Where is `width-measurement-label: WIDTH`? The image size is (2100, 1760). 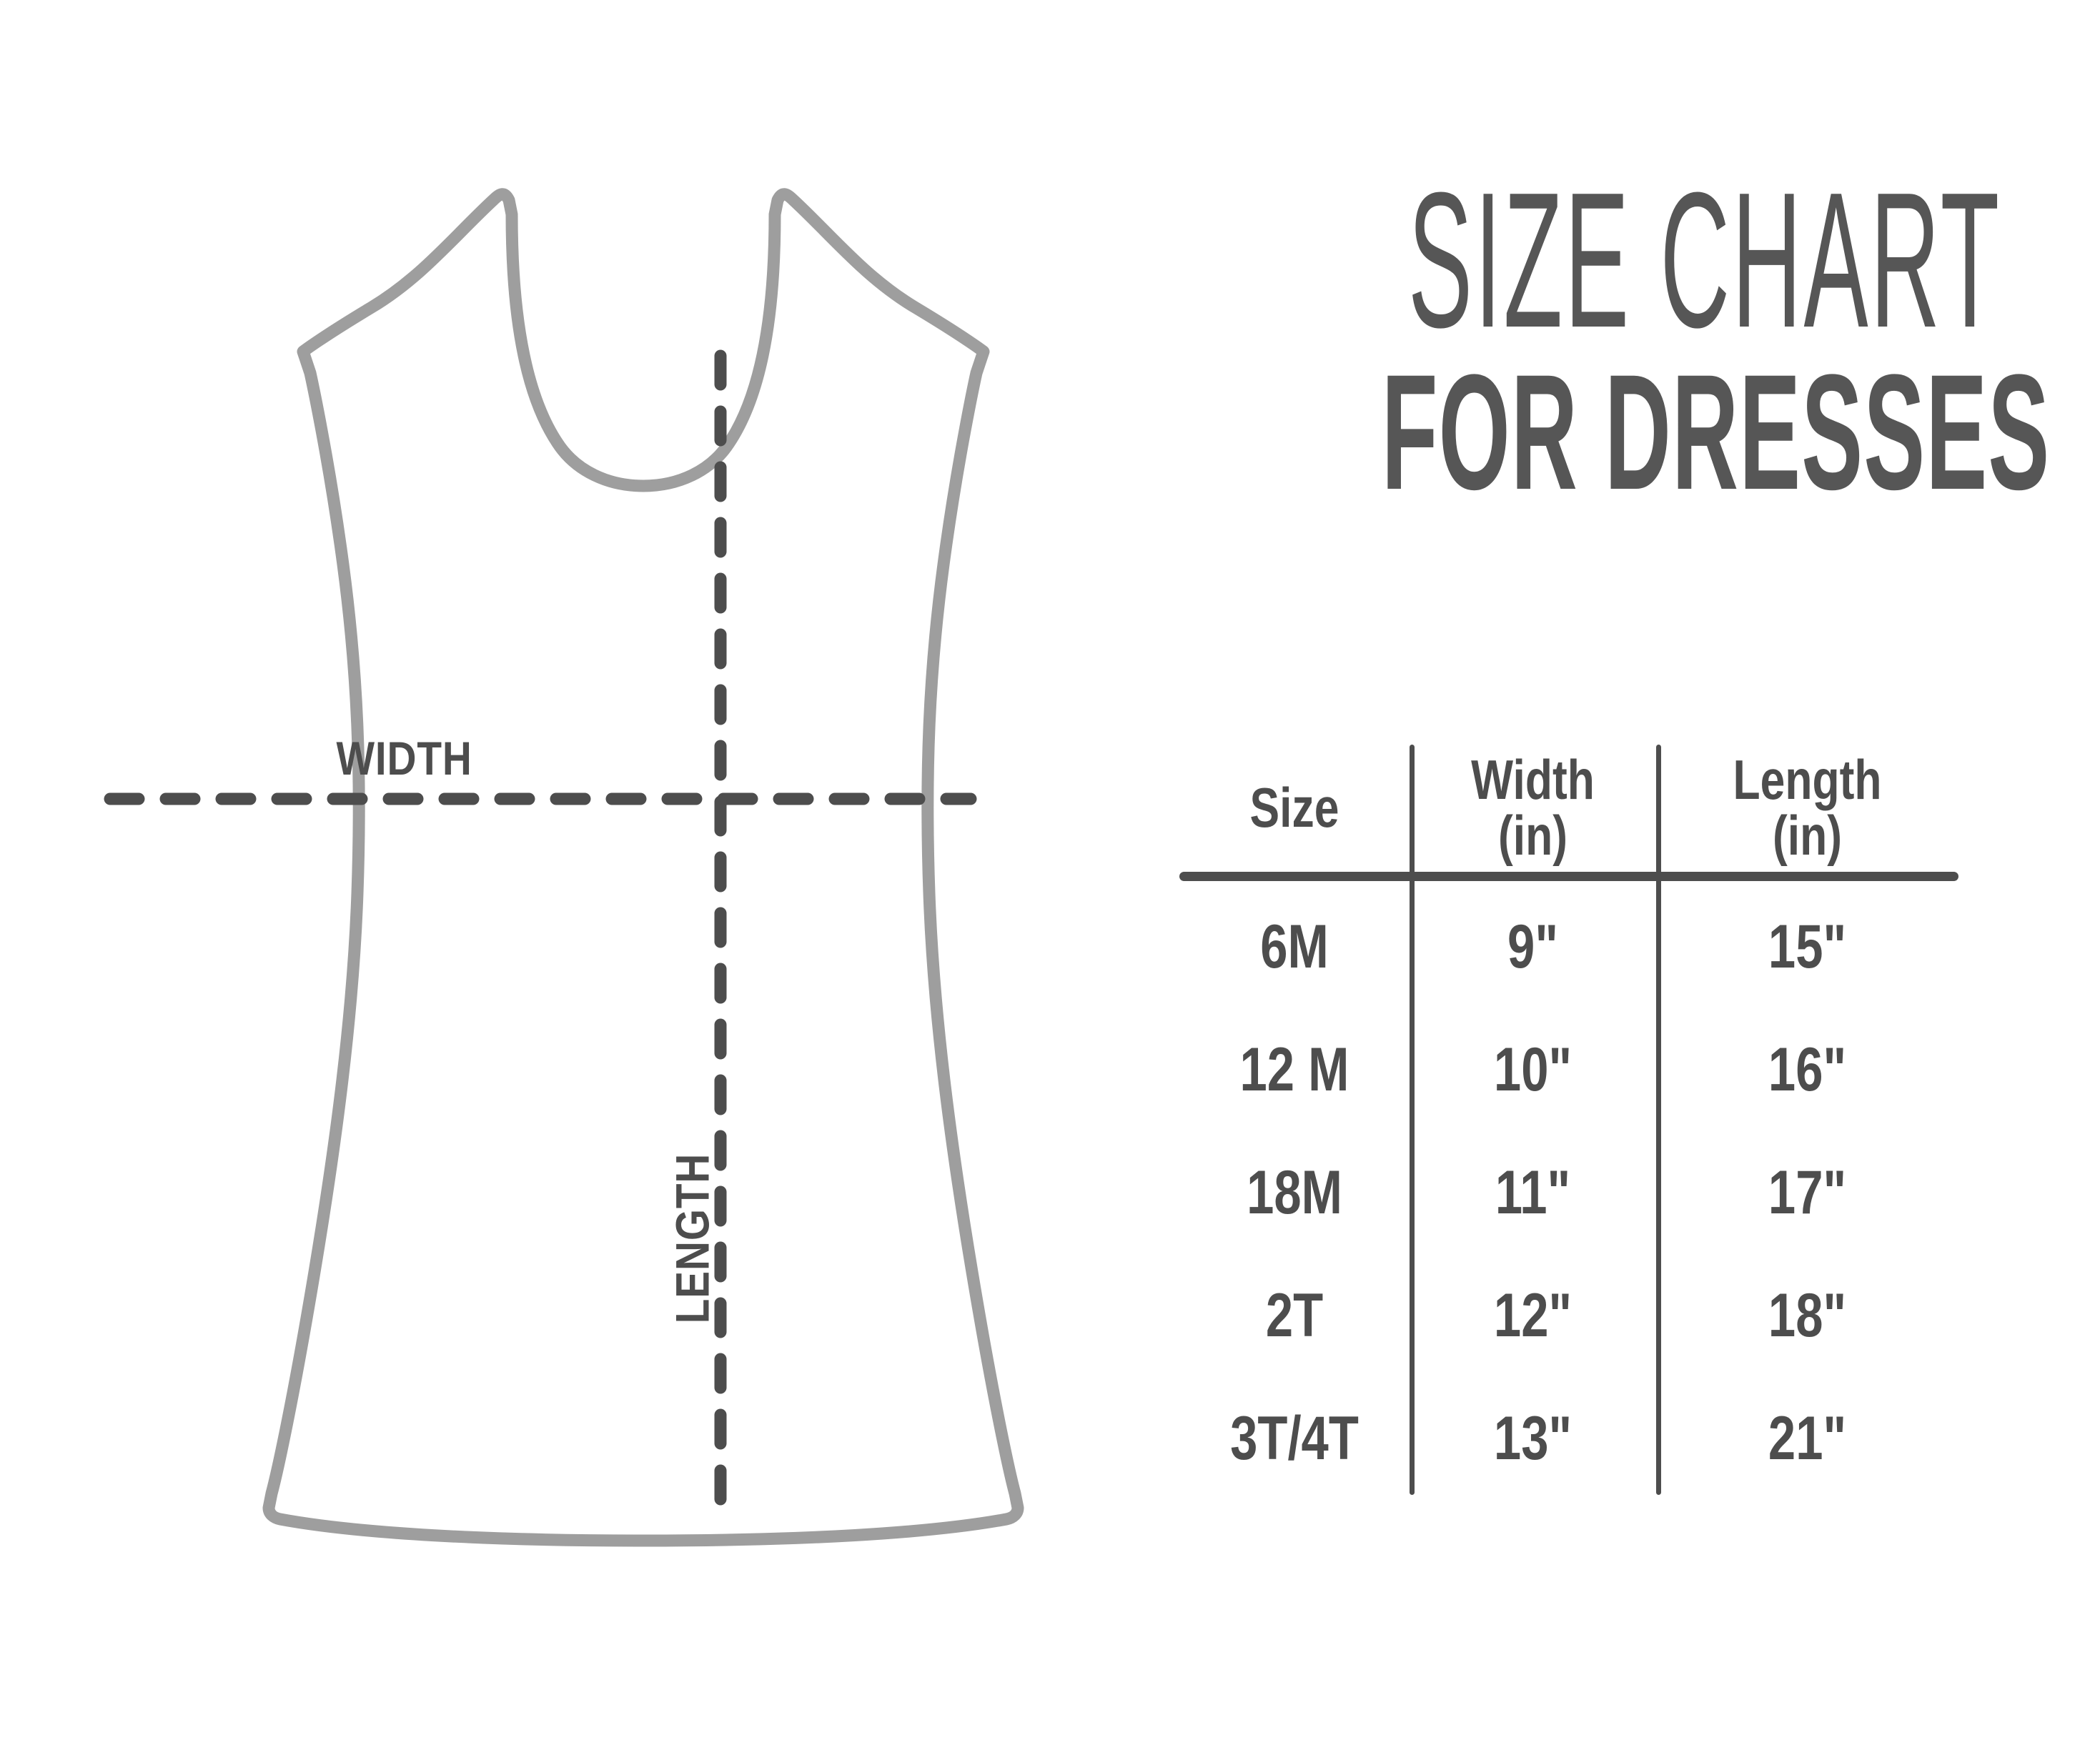
width-measurement-label: WIDTH is located at coordinates (404, 758).